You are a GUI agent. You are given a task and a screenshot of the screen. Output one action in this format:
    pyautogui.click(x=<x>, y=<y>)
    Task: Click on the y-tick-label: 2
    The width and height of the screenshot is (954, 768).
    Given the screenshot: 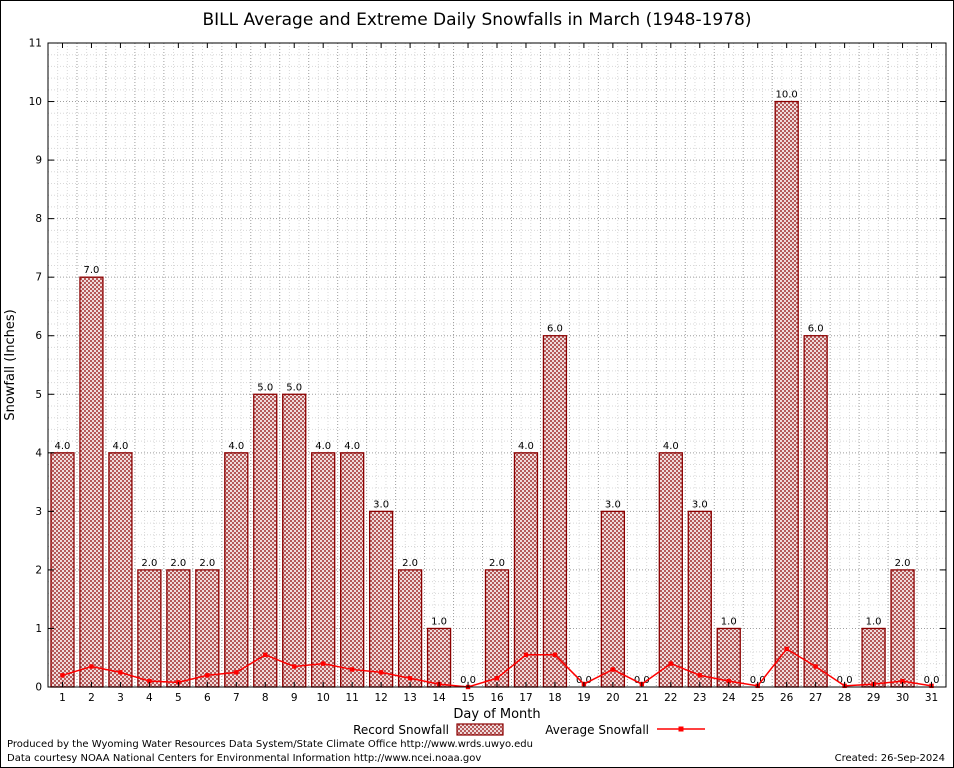 What is the action you would take?
    pyautogui.click(x=38, y=570)
    